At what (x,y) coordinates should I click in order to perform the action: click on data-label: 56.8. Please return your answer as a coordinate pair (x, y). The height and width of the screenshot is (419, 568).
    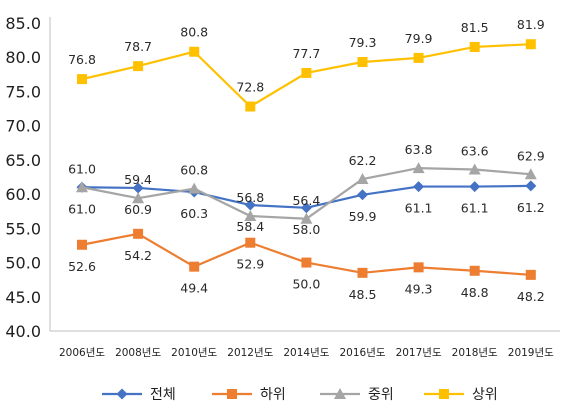
    Looking at the image, I should click on (250, 197).